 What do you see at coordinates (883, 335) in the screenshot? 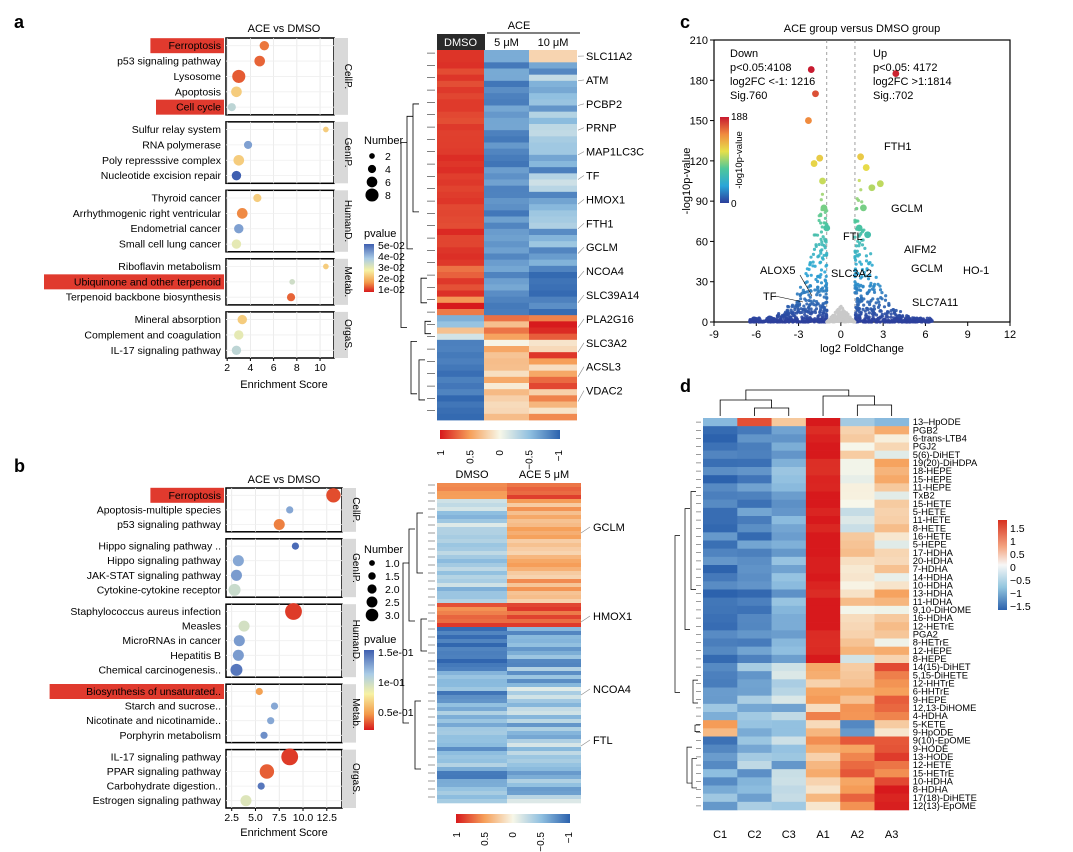
I see `c-xtick-label: 3` at bounding box center [883, 335].